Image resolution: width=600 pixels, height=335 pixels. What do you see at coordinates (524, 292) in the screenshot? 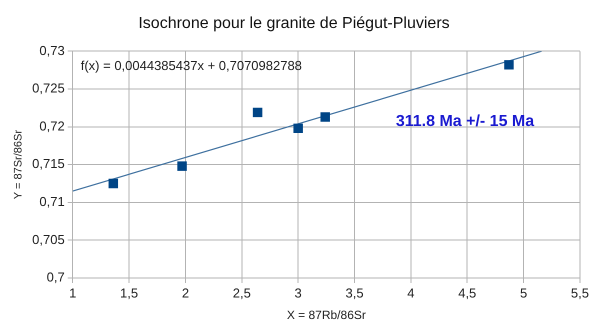
I see `x-tick-label: 5` at bounding box center [524, 292].